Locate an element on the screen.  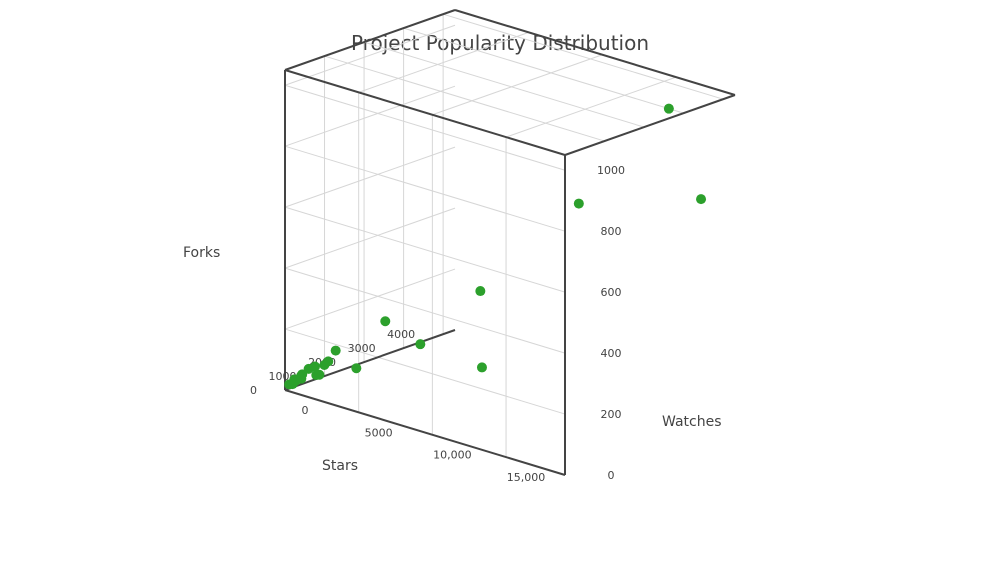
y-tick-label: 800 is located at coordinates (611, 231).